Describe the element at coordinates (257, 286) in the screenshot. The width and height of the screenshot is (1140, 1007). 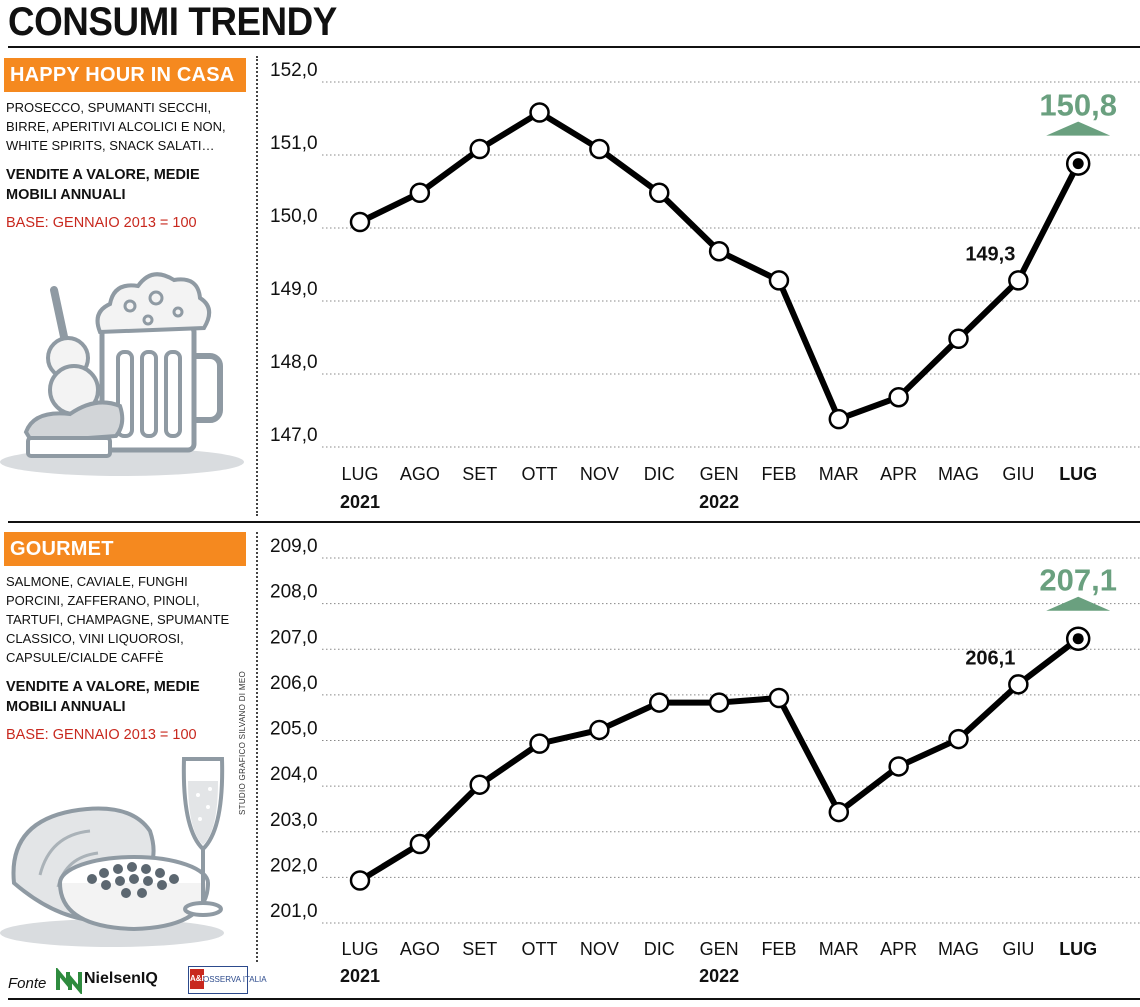
I see `panel-divider-top` at that location.